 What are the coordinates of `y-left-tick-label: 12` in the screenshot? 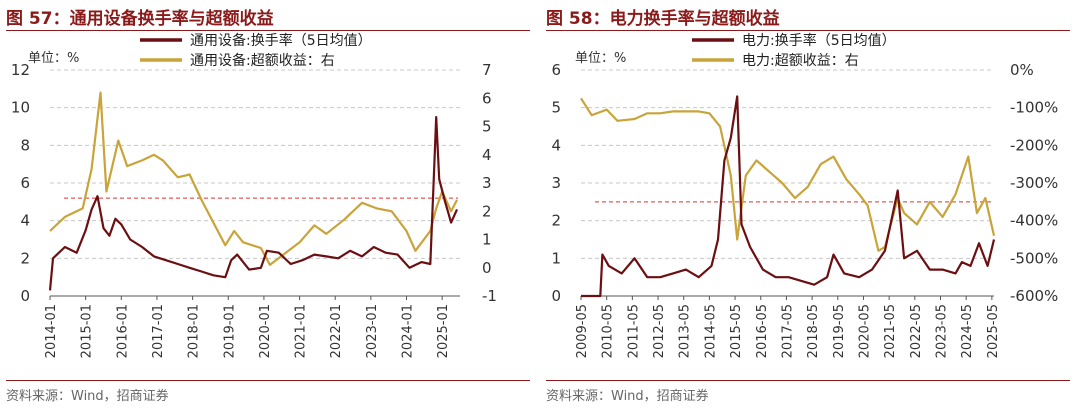 It's located at (20, 70).